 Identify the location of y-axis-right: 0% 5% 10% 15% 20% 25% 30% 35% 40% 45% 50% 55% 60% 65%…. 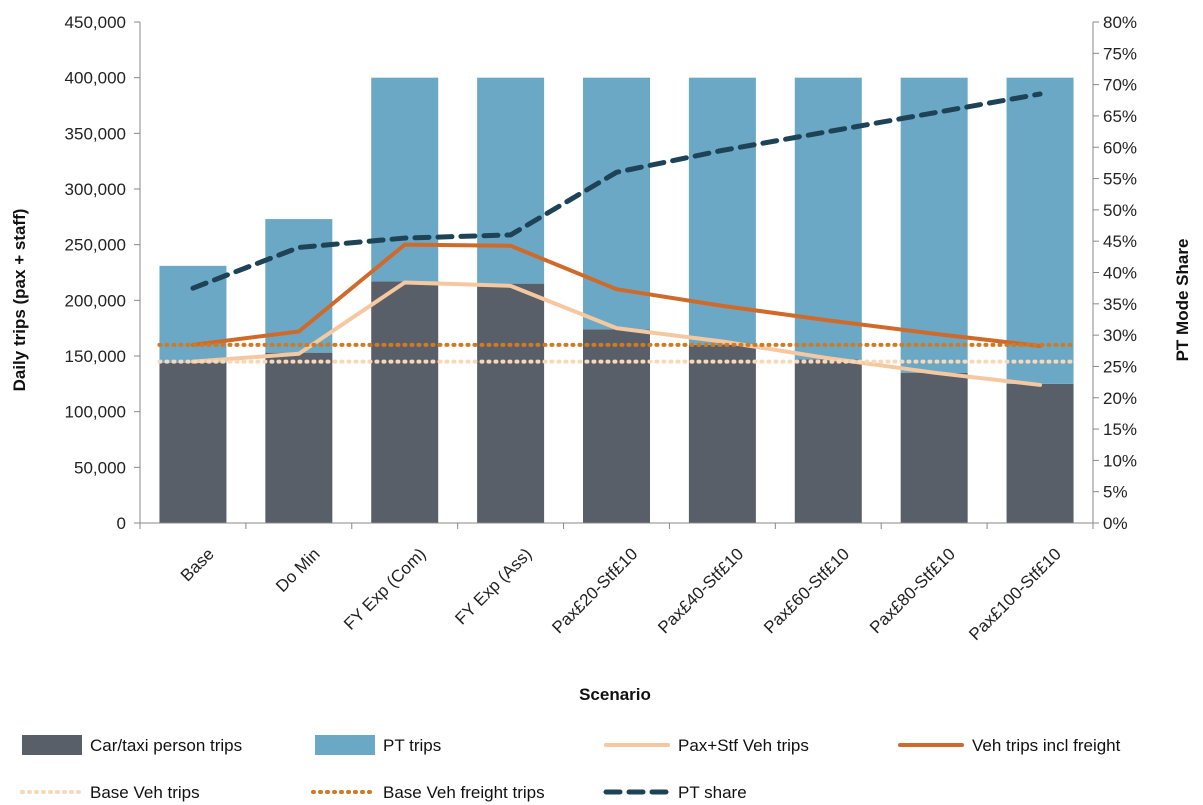
(1114, 273).